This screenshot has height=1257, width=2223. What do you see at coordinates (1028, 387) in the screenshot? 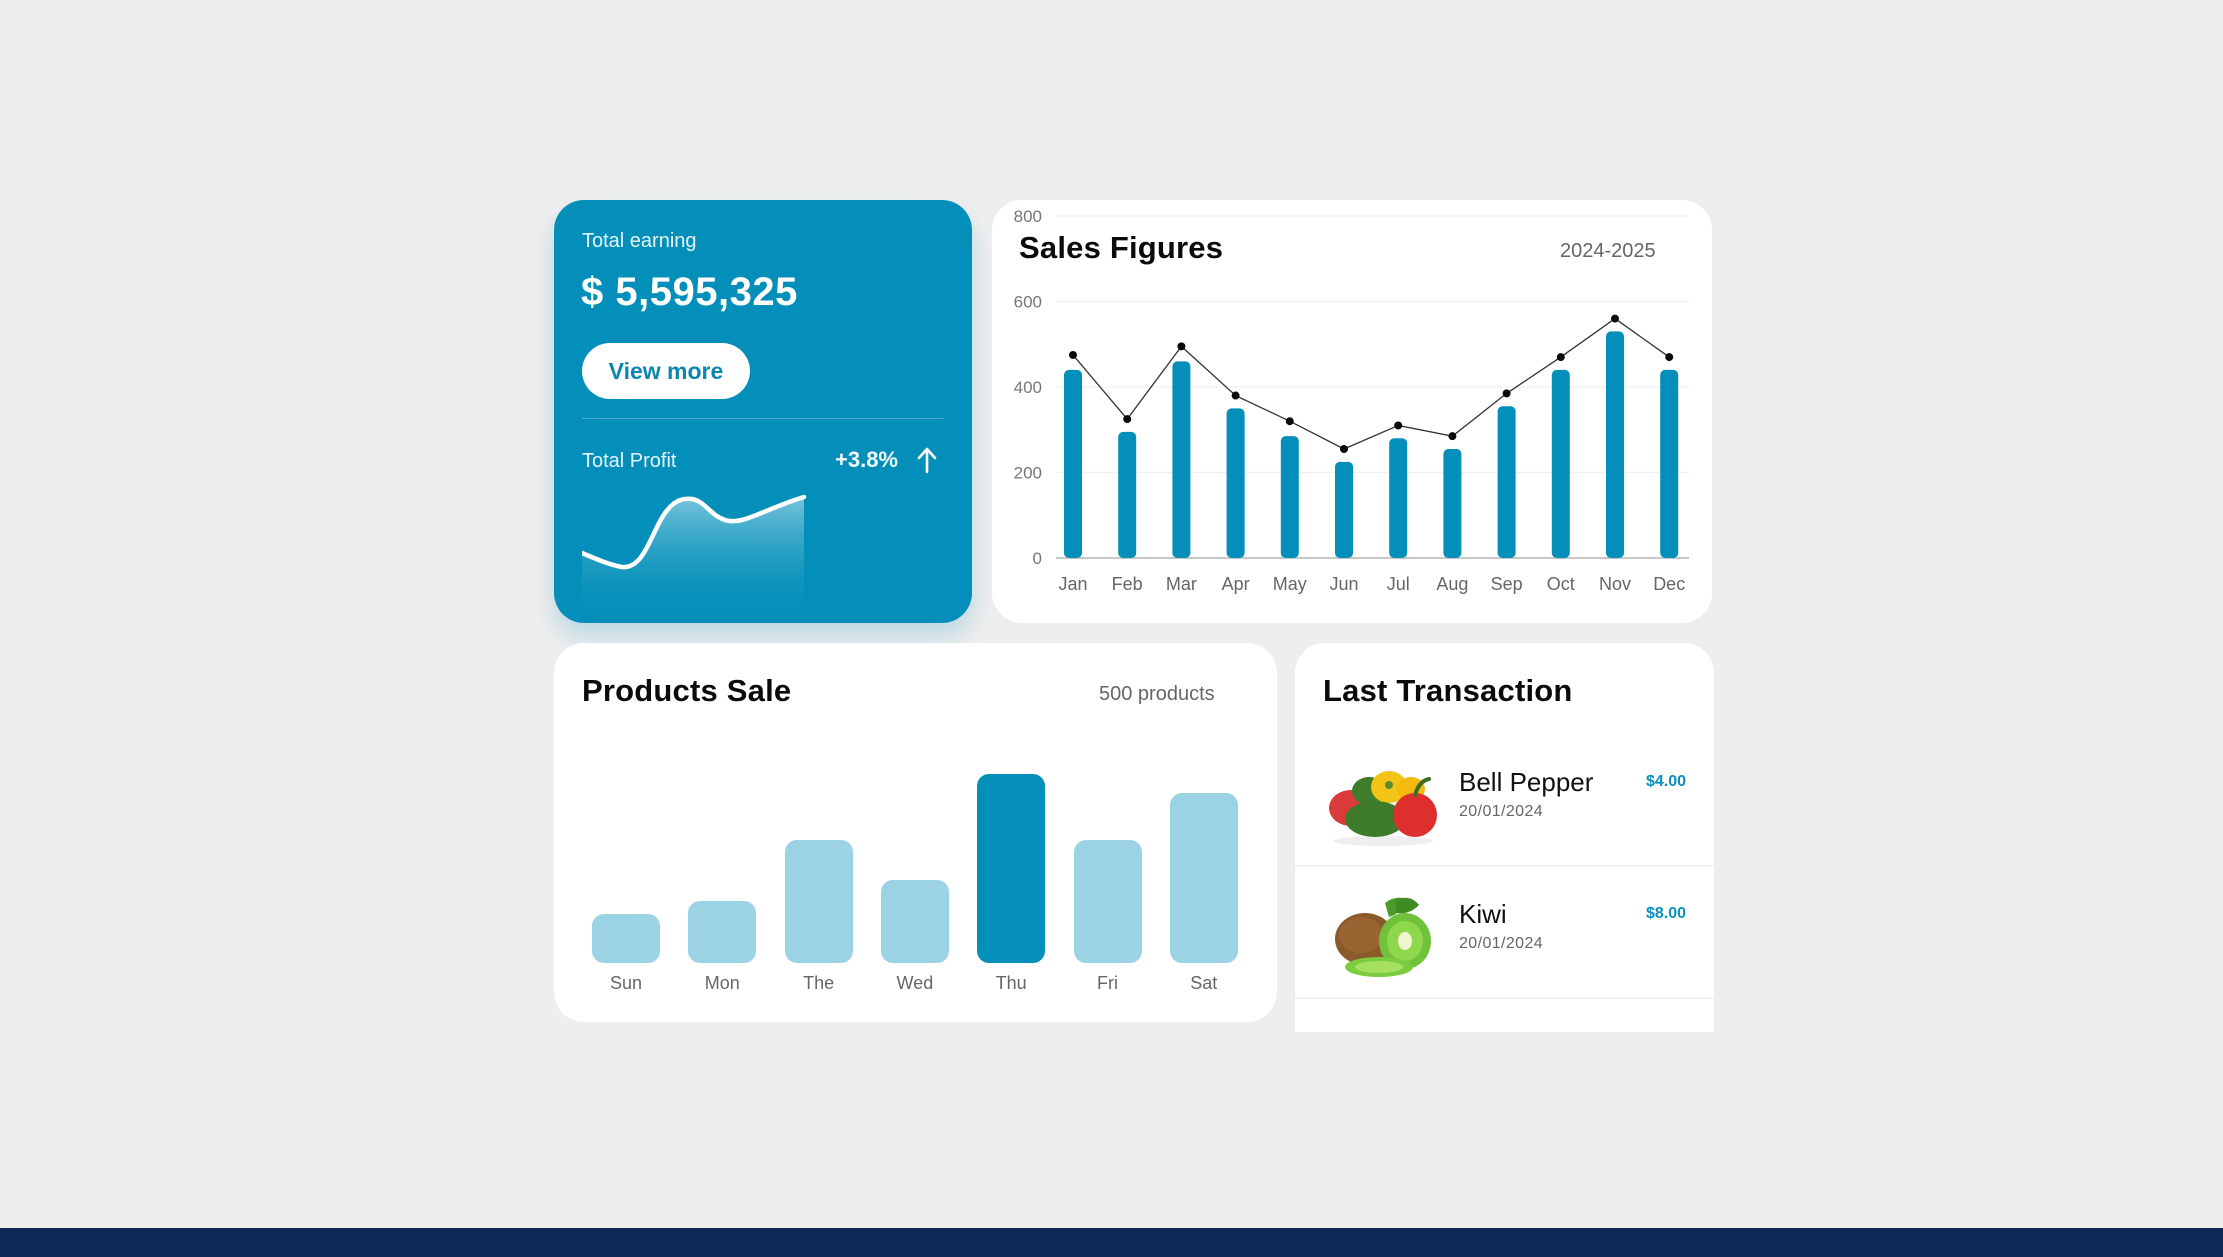
I see `y-axis-tick: 400` at bounding box center [1028, 387].